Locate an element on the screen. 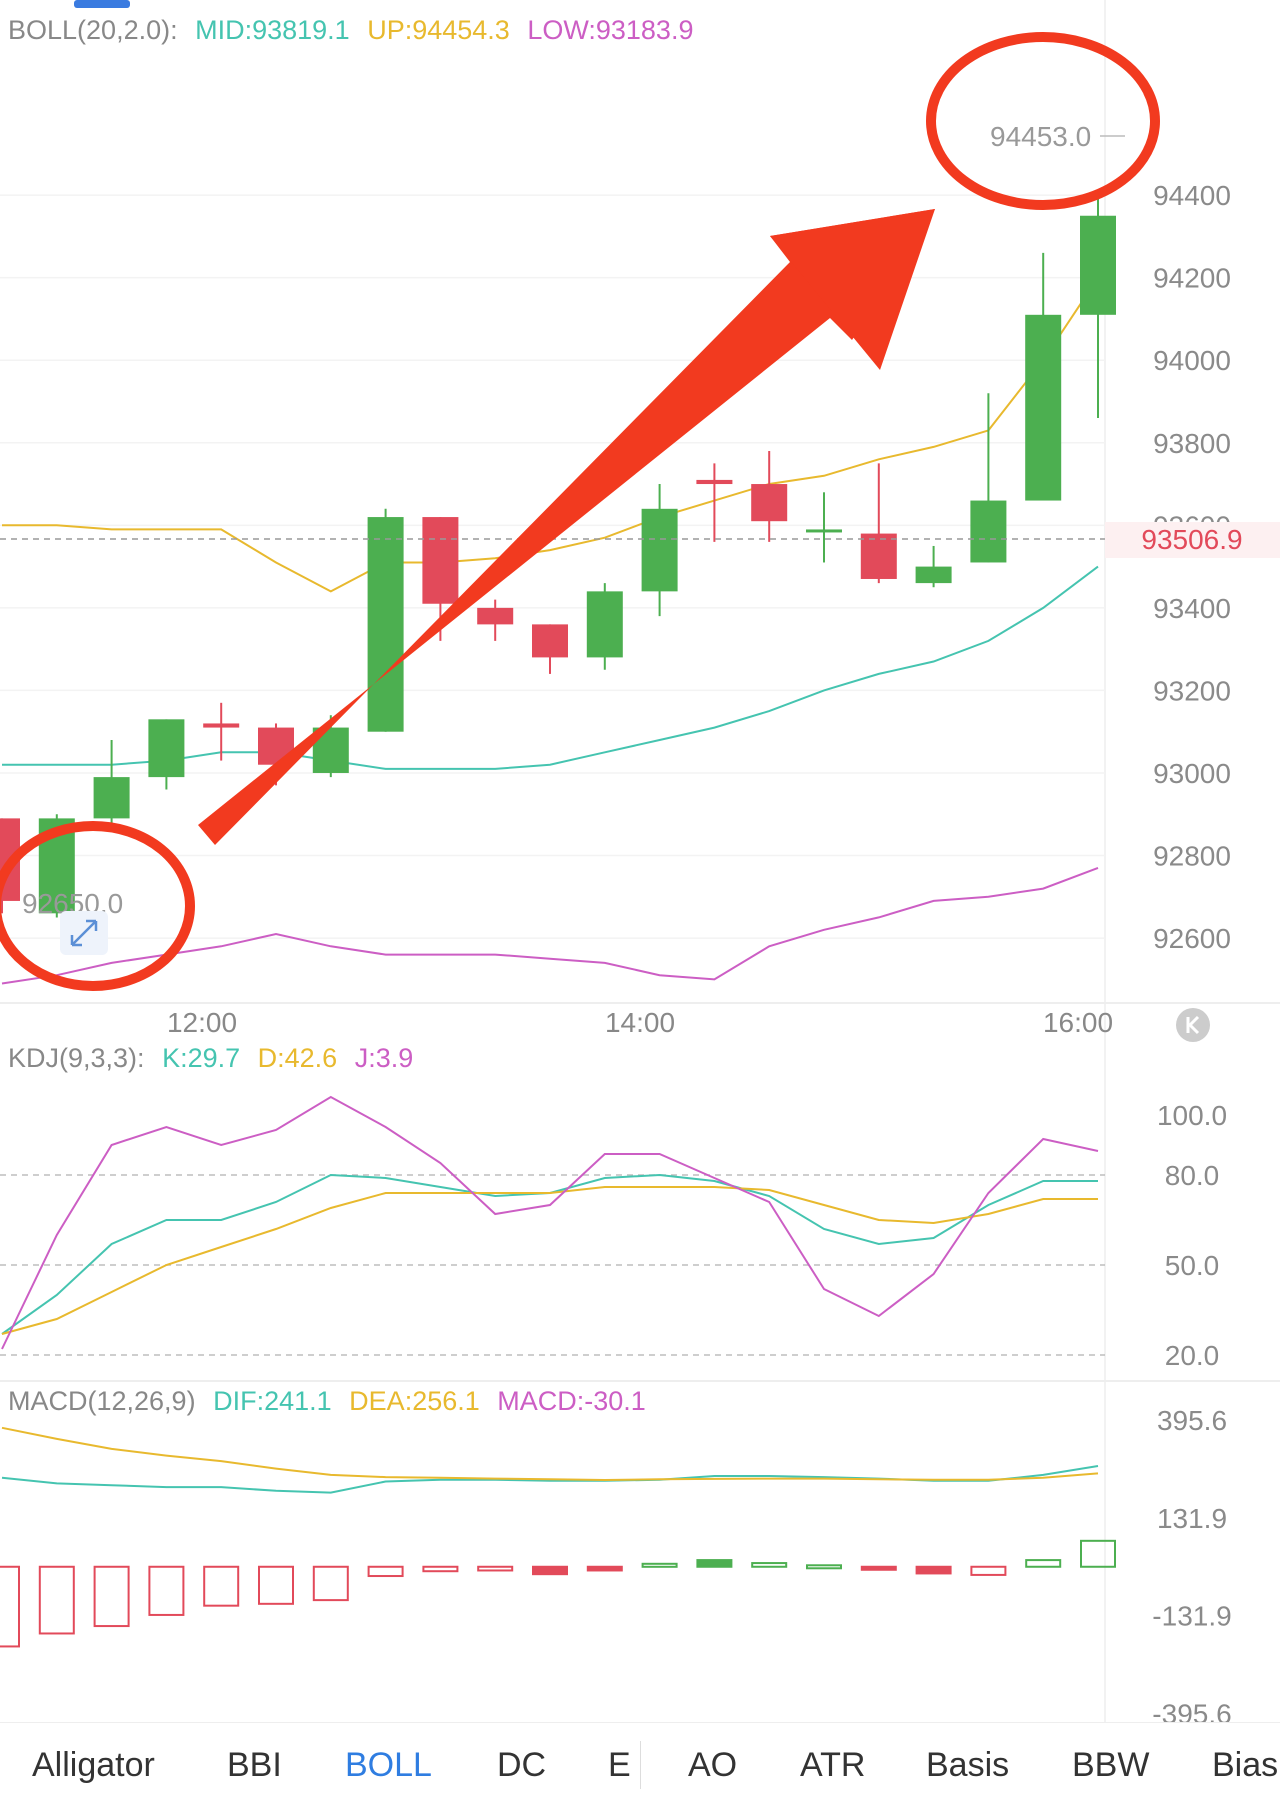 The height and width of the screenshot is (1808, 1280). tab-alligator: Alligator is located at coordinates (93, 1765).